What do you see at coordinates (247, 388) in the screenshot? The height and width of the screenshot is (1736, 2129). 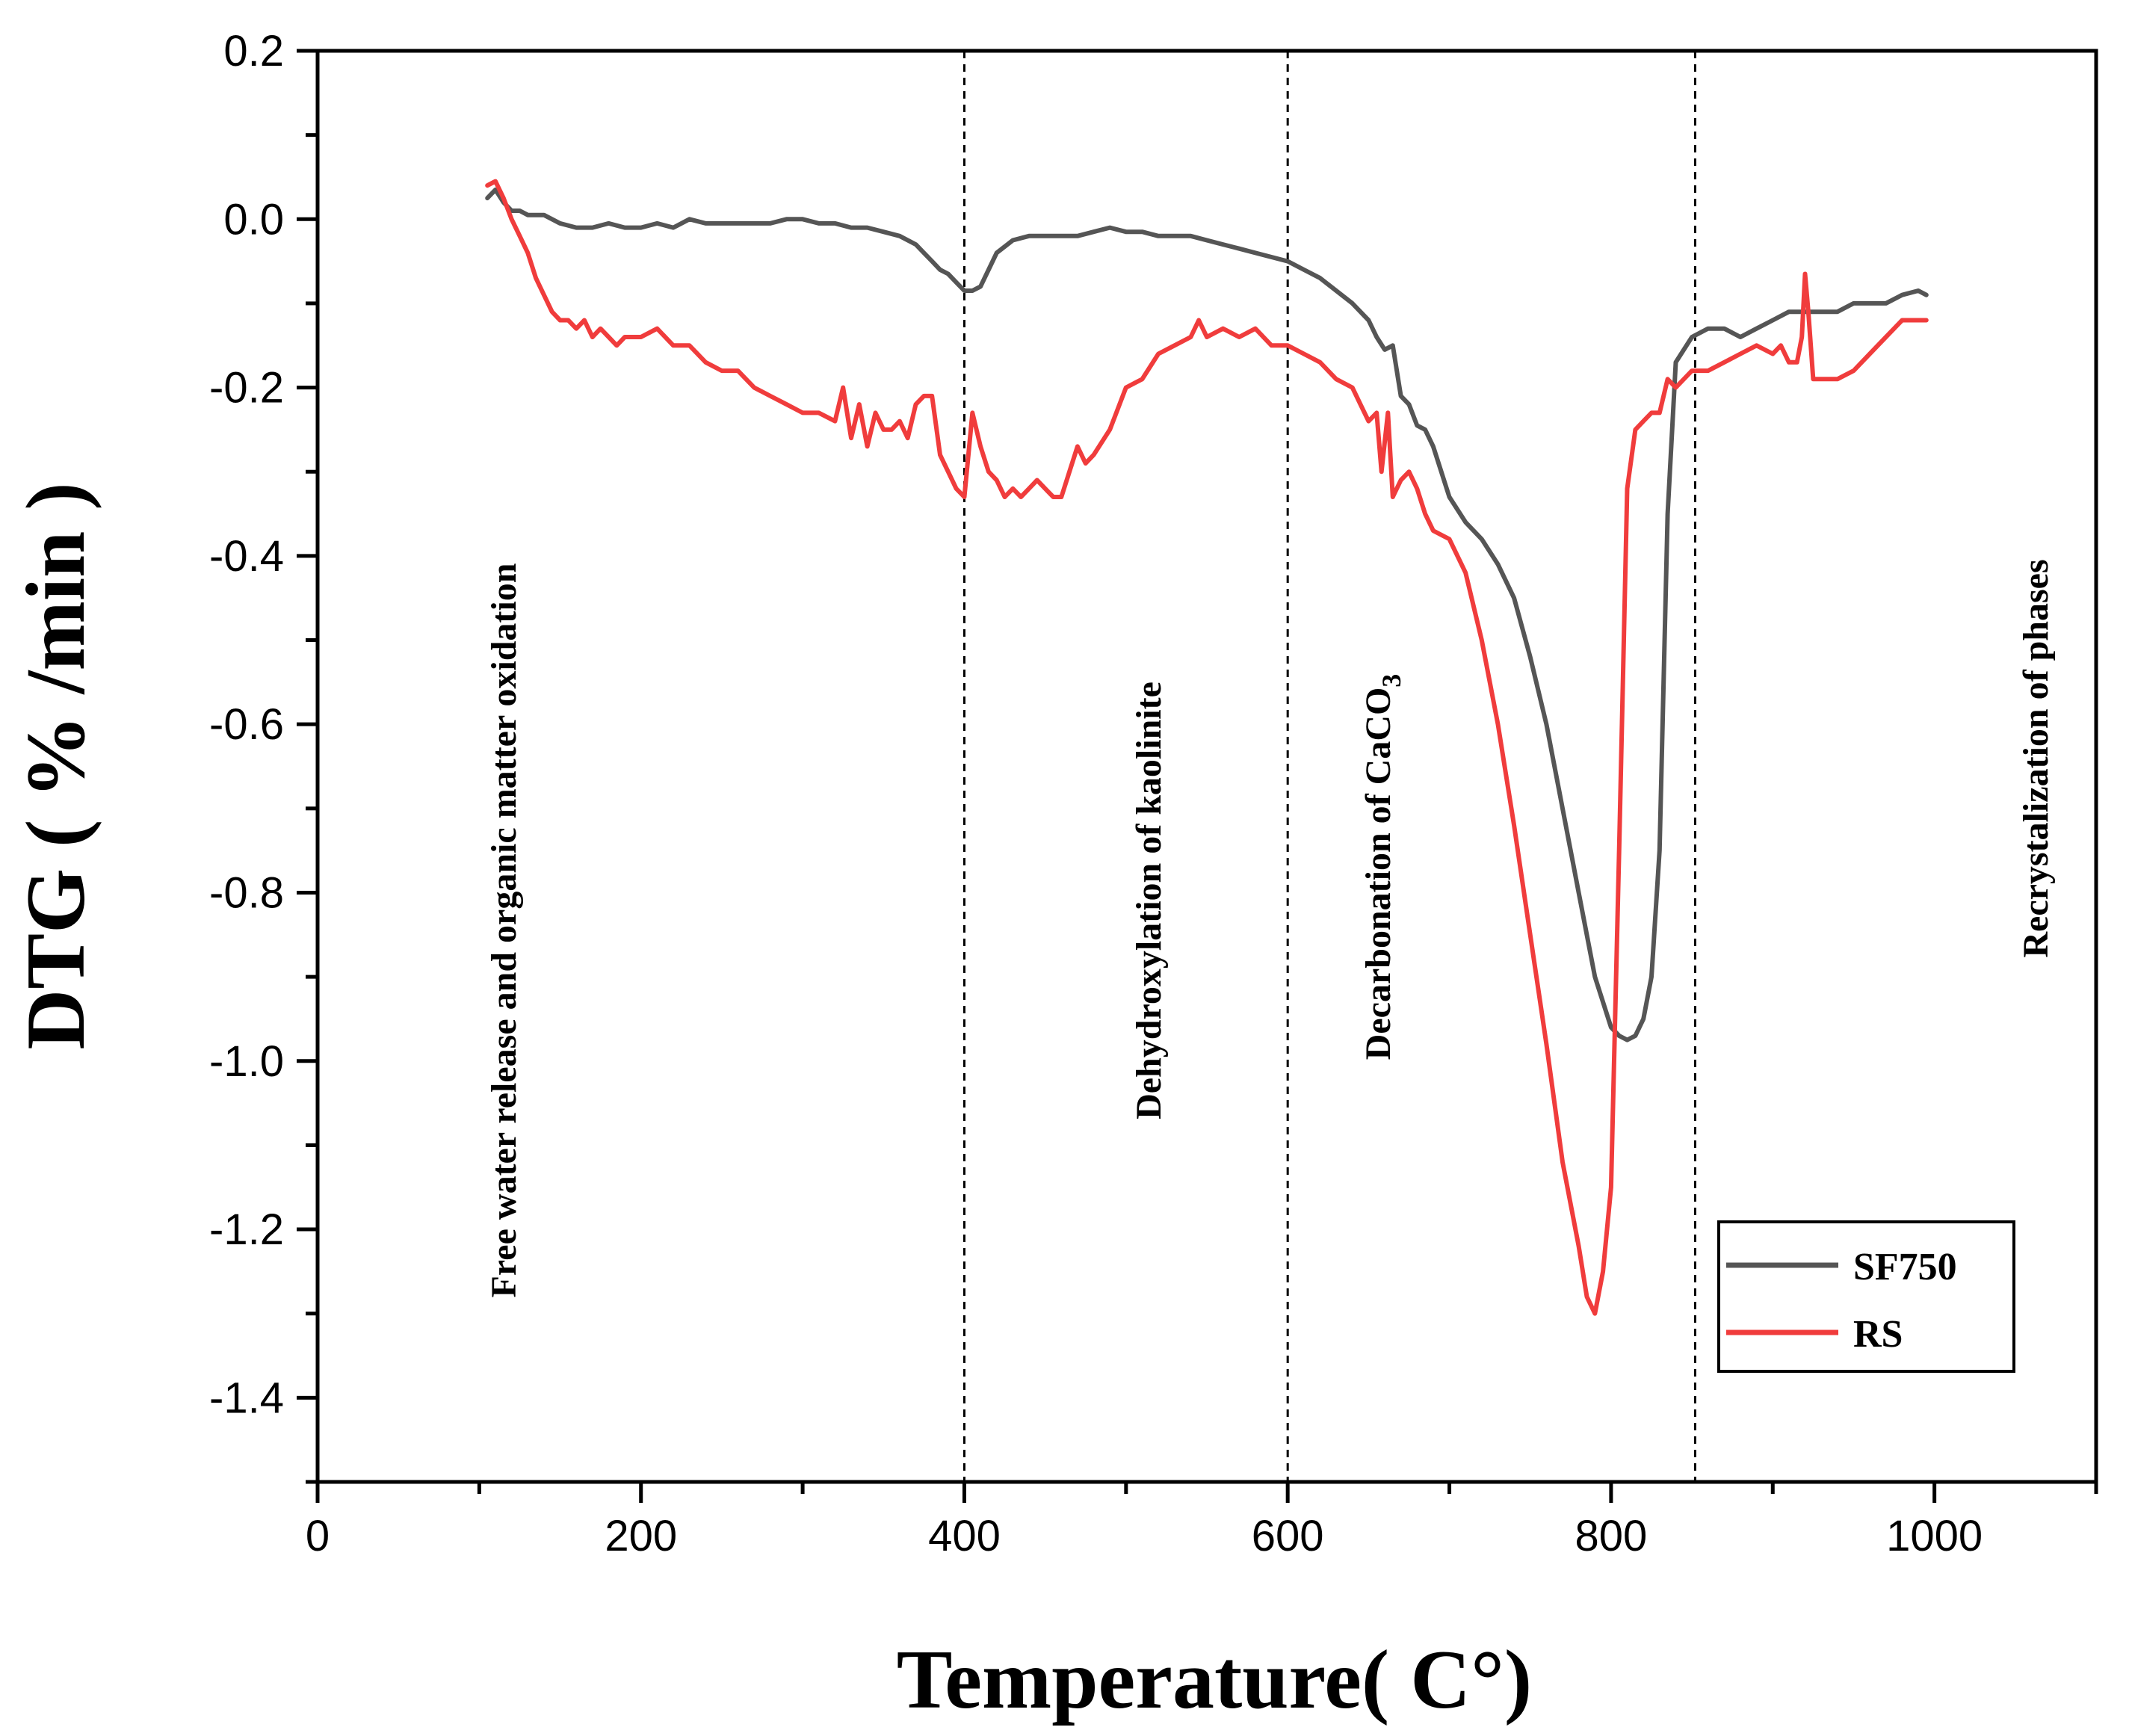 I see `y-tick-label: -0.2` at bounding box center [247, 388].